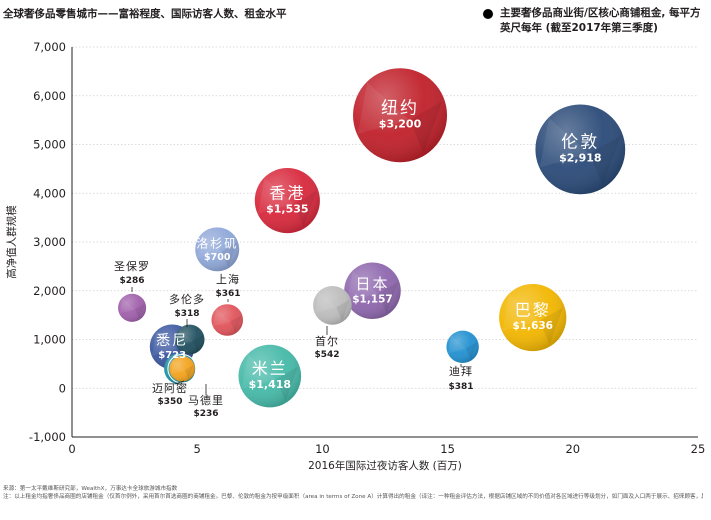 The height and width of the screenshot is (520, 711). Describe the element at coordinates (327, 341) in the screenshot. I see `bubble-name-label: 首尔` at that location.